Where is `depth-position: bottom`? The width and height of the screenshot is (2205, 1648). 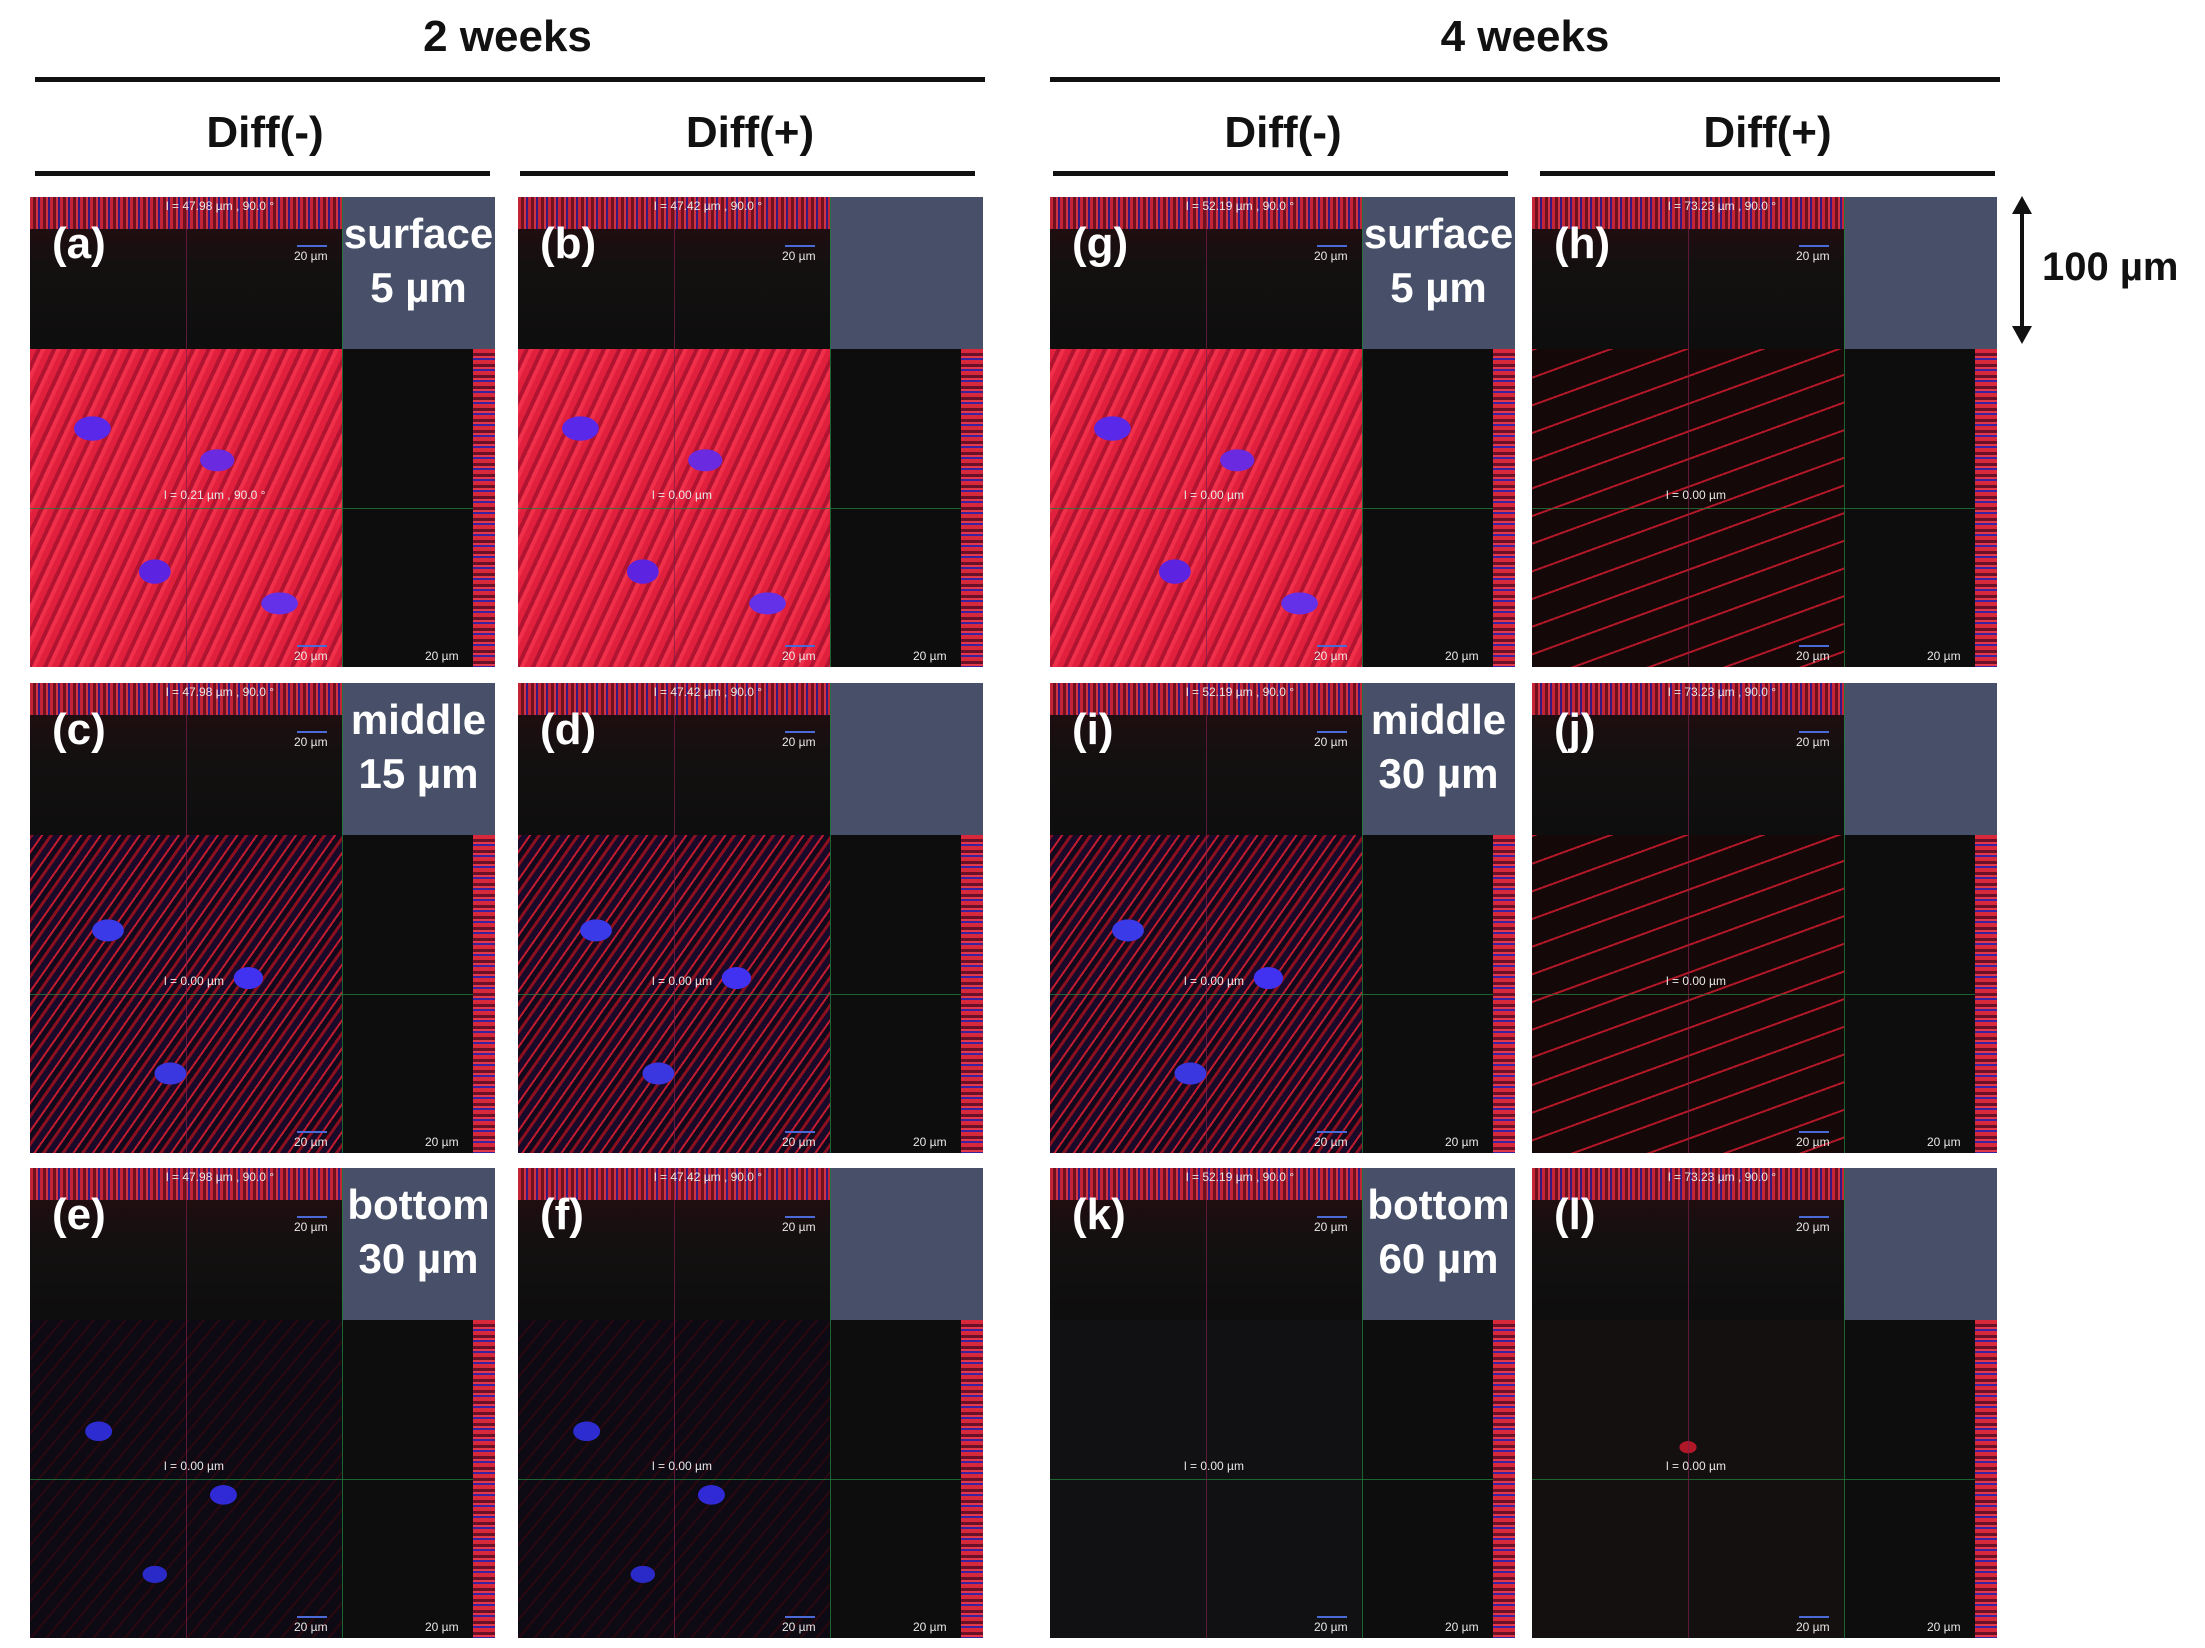 depth-position: bottom is located at coordinates (418, 1204).